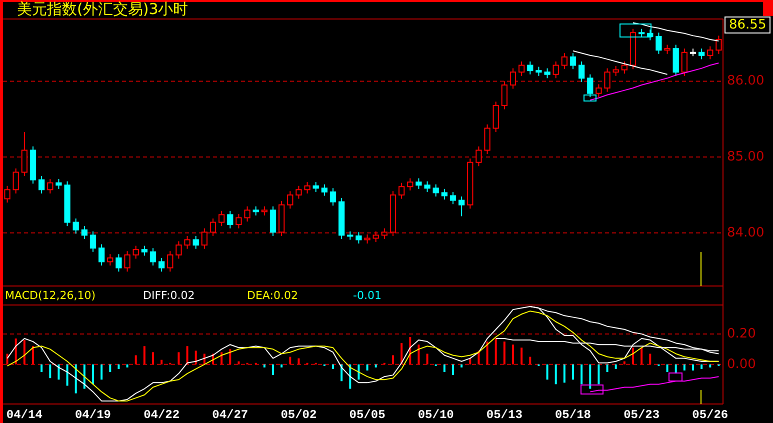  What do you see at coordinates (169, 295) in the screenshot?
I see `text: DIFF:0.02` at bounding box center [169, 295].